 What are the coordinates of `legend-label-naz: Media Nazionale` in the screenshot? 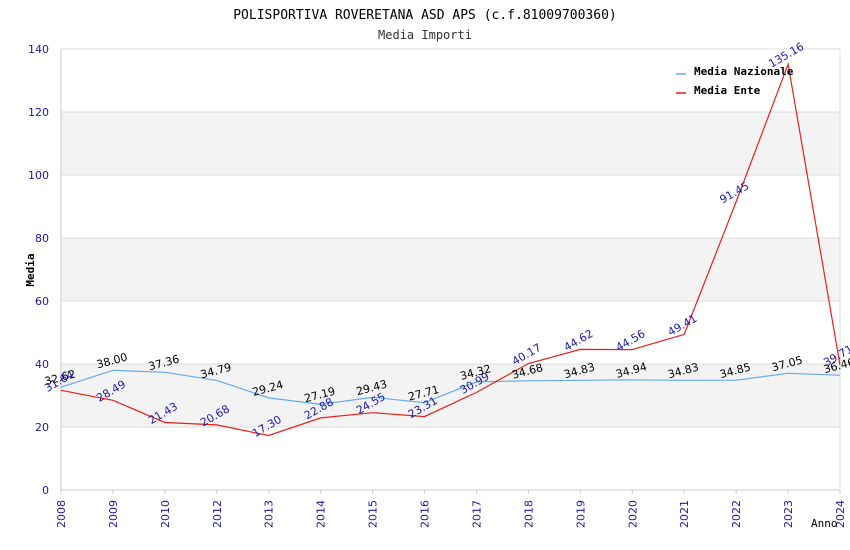 It's located at (744, 71).